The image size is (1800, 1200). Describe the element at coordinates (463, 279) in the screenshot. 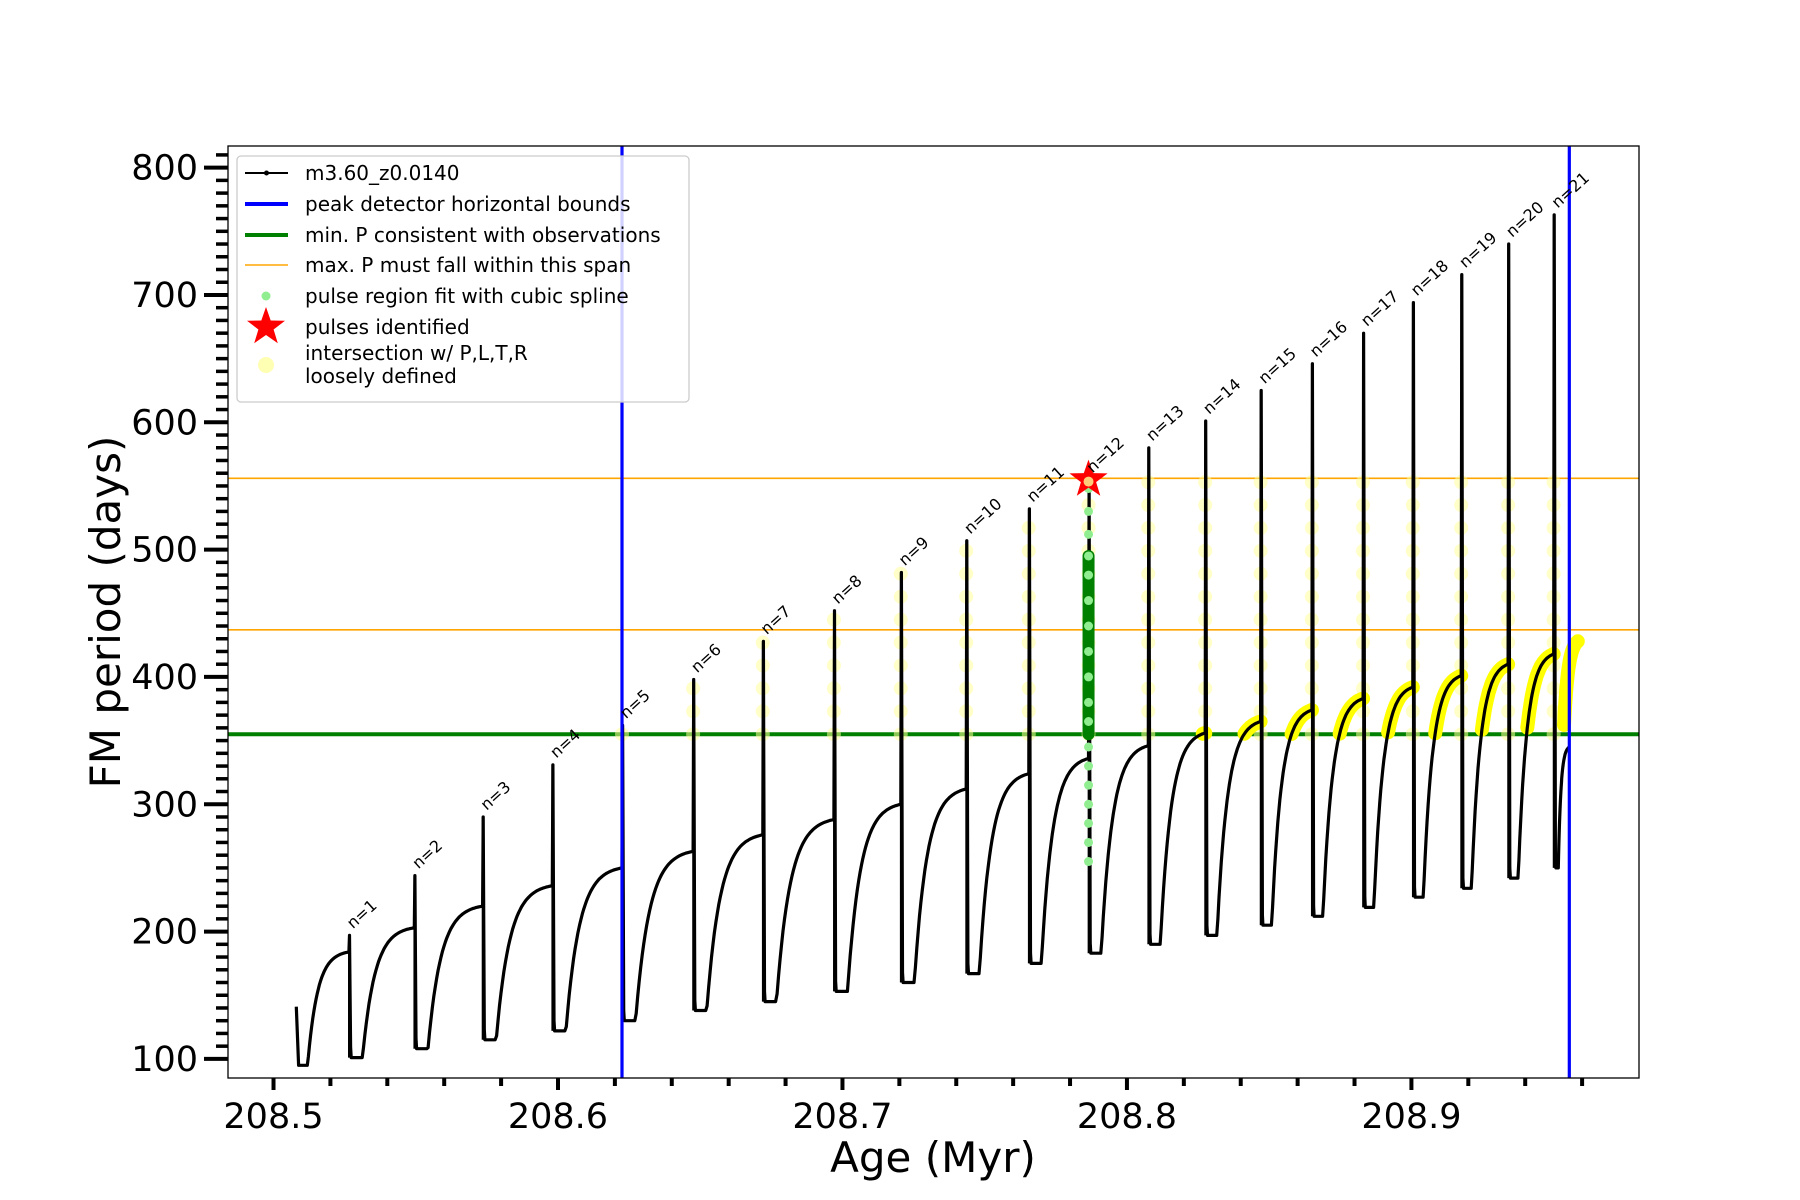

I see `legend-box` at that location.